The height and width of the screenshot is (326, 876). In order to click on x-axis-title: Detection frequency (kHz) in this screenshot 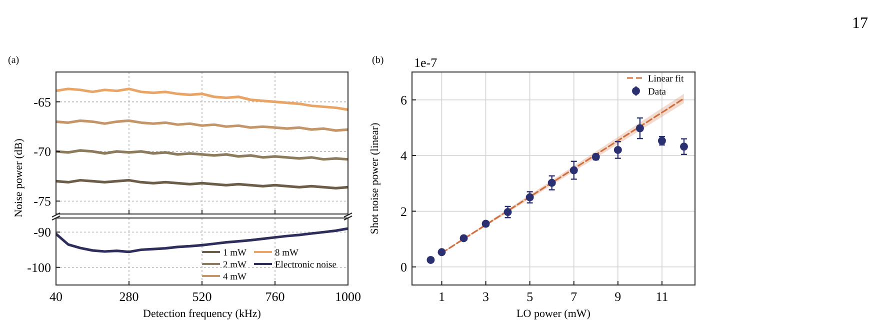, I will do `click(202, 314)`.